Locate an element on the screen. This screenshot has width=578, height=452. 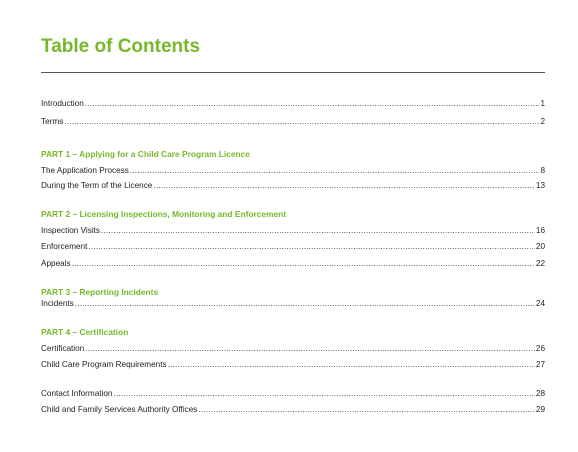
toc-entry-label: Appeals is located at coordinates (56, 263).